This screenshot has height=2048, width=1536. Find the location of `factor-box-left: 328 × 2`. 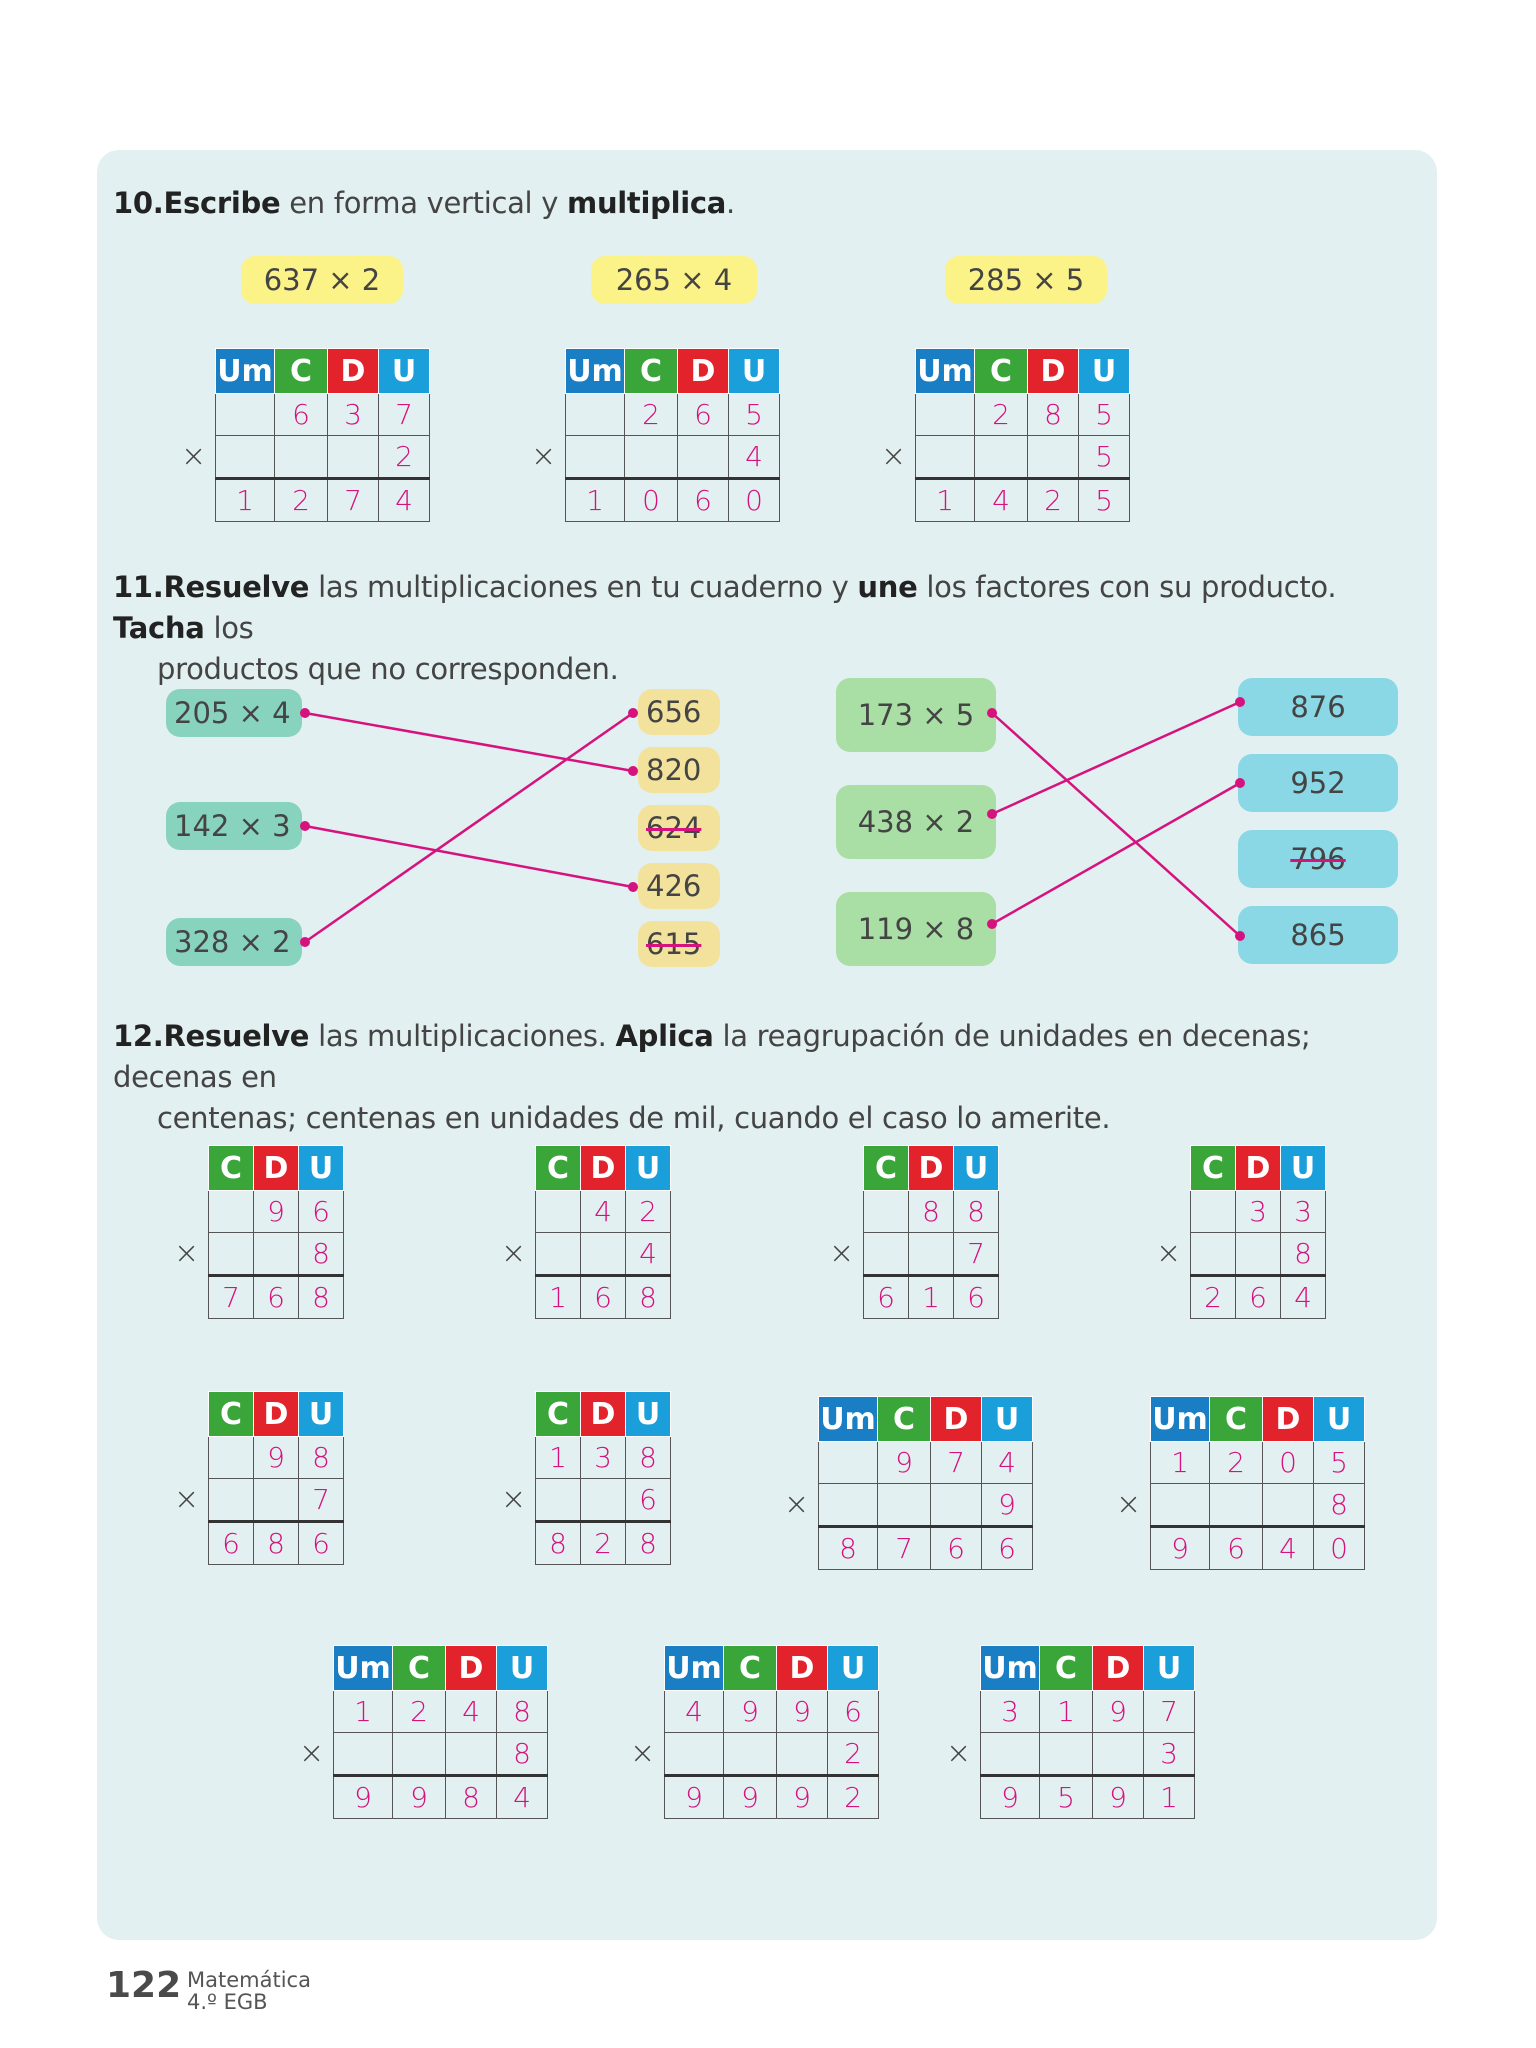

factor-box-left: 328 × 2 is located at coordinates (234, 942).